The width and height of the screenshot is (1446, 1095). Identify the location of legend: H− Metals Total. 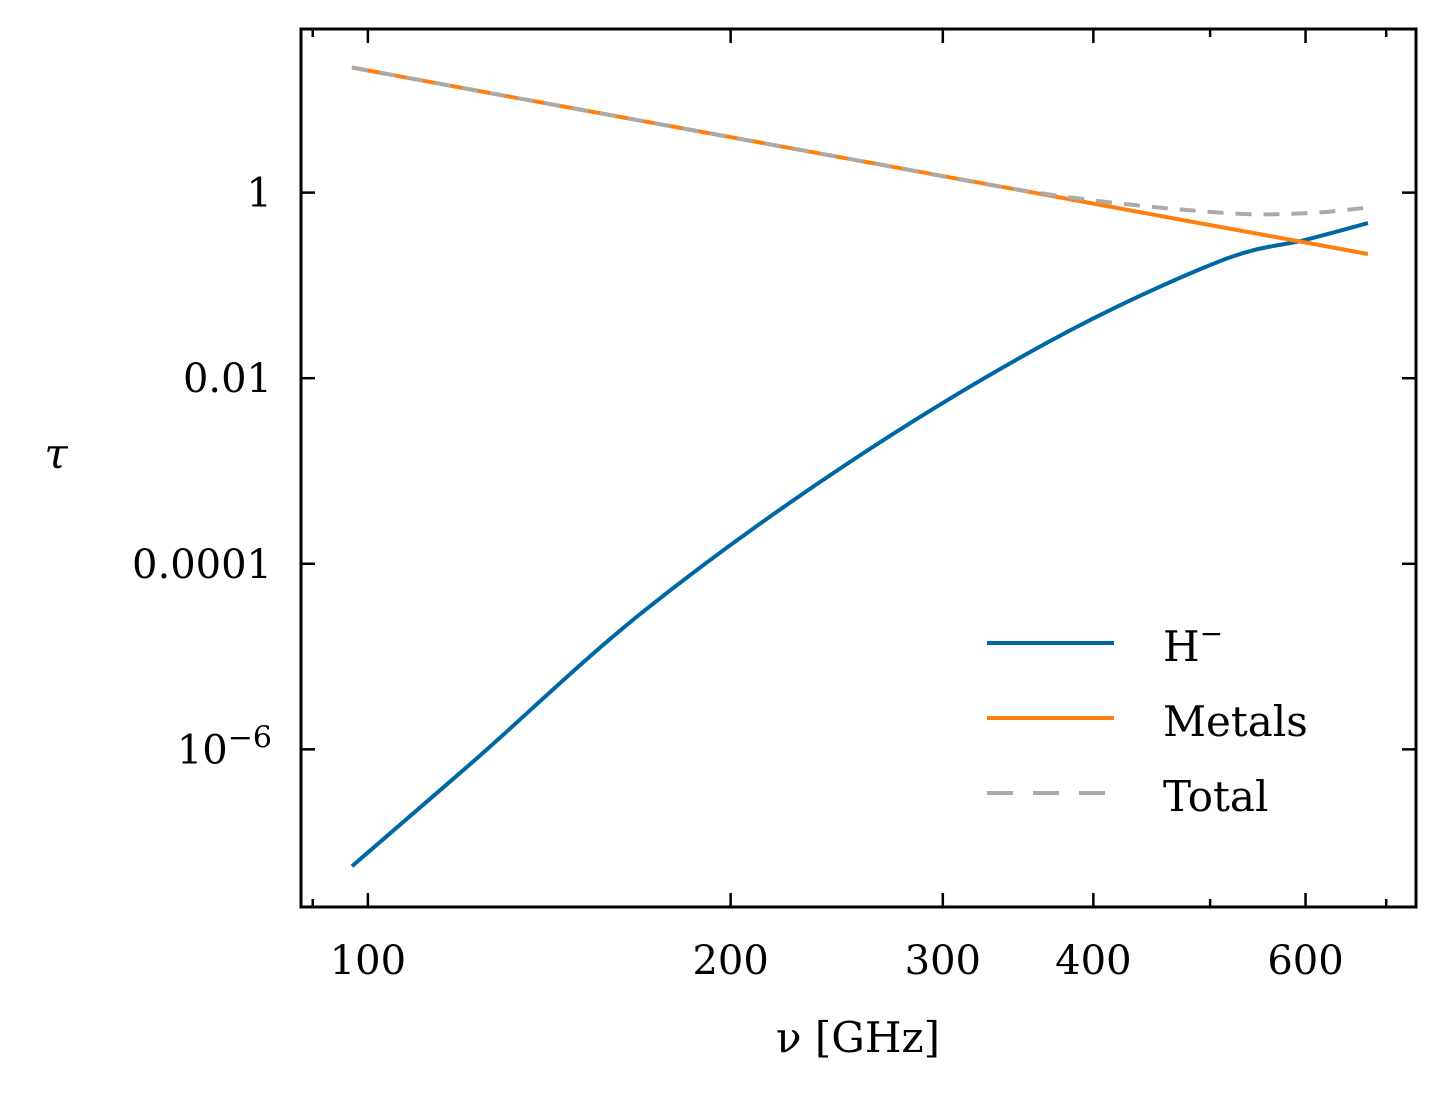
(1147, 719).